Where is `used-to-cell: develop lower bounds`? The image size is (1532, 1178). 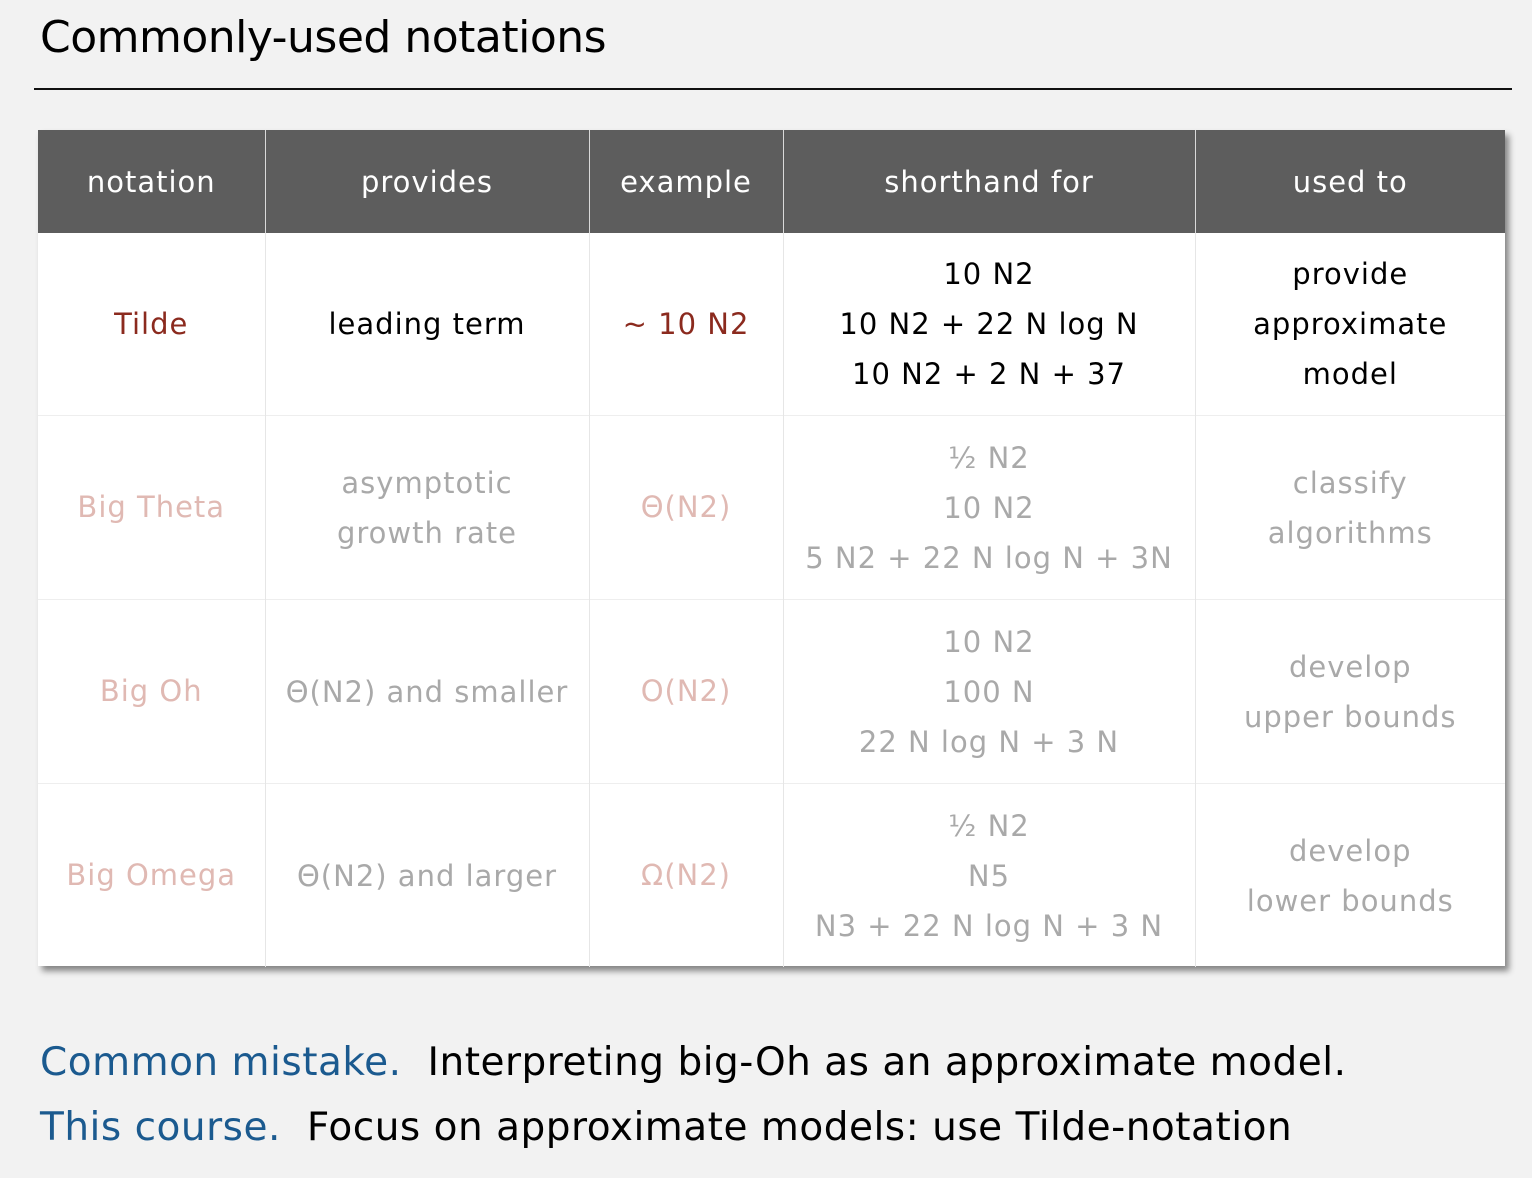
used-to-cell: develop lower bounds is located at coordinates (1349, 875).